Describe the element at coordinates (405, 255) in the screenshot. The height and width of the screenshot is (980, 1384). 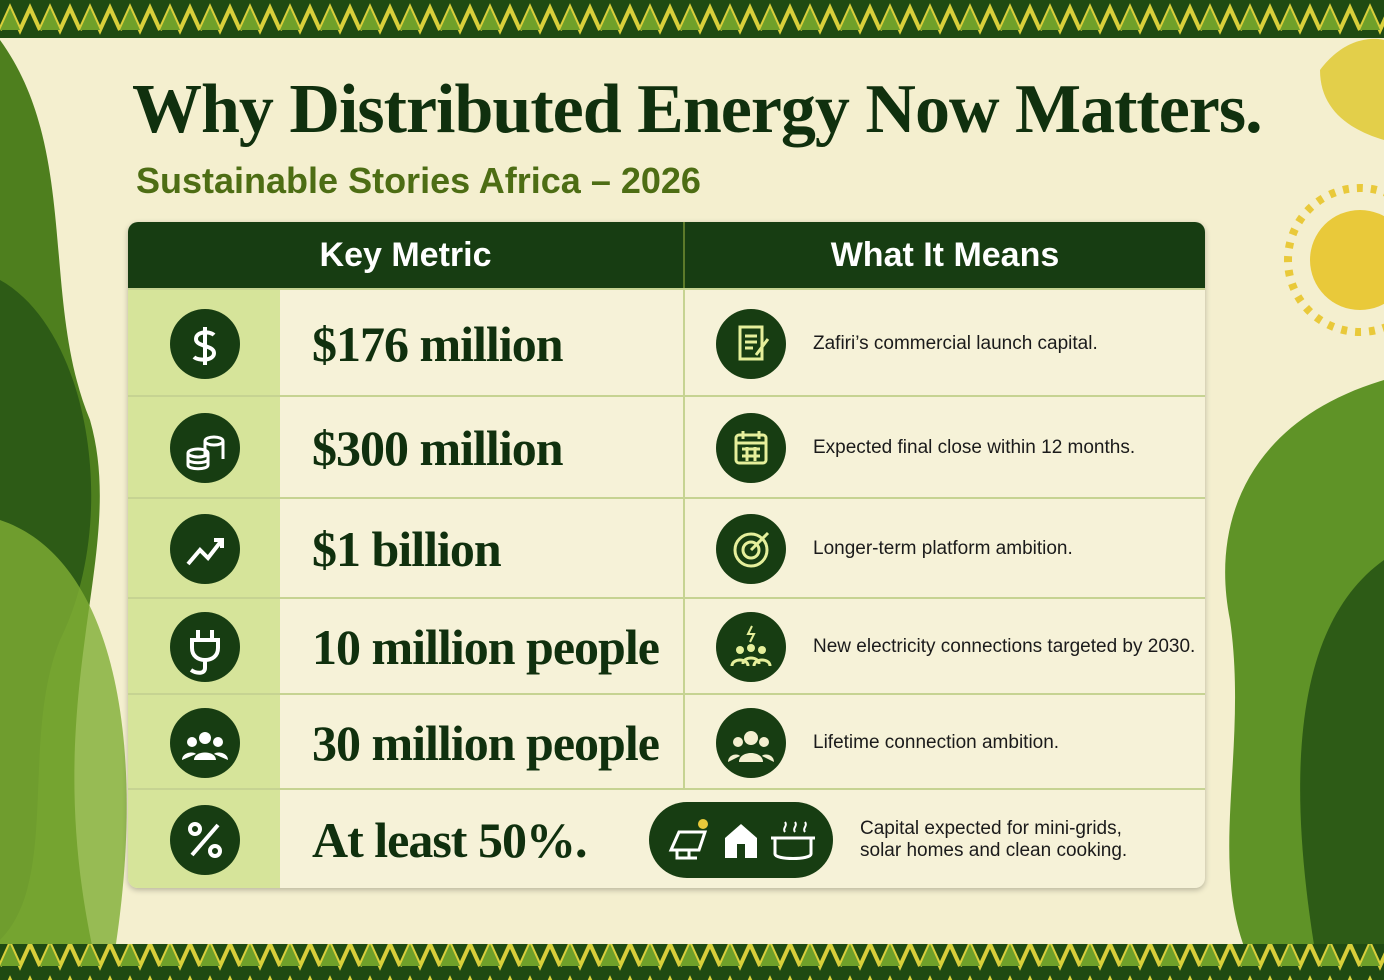
I see `column-header: Key Metric` at that location.